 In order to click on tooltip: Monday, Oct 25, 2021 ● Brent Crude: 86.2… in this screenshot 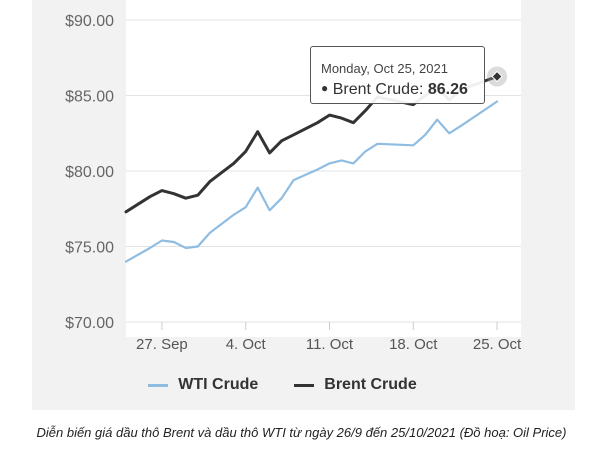, I will do `click(397, 75)`.